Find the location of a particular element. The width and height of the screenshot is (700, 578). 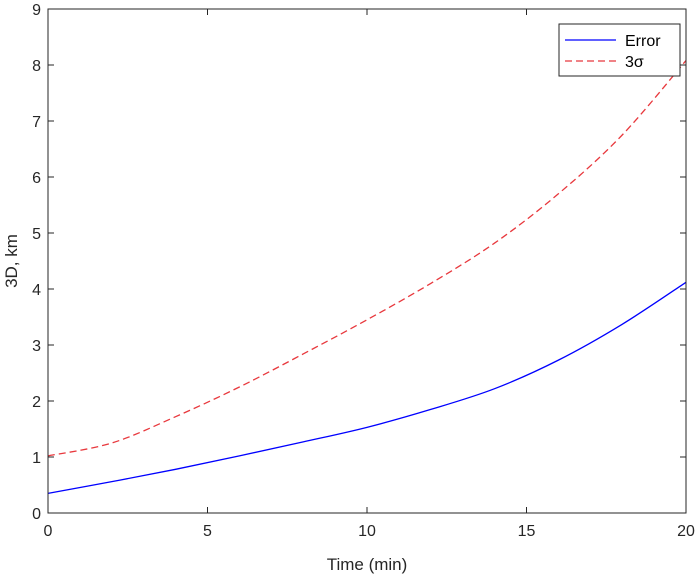

y-tick-label: 8 is located at coordinates (36, 66).